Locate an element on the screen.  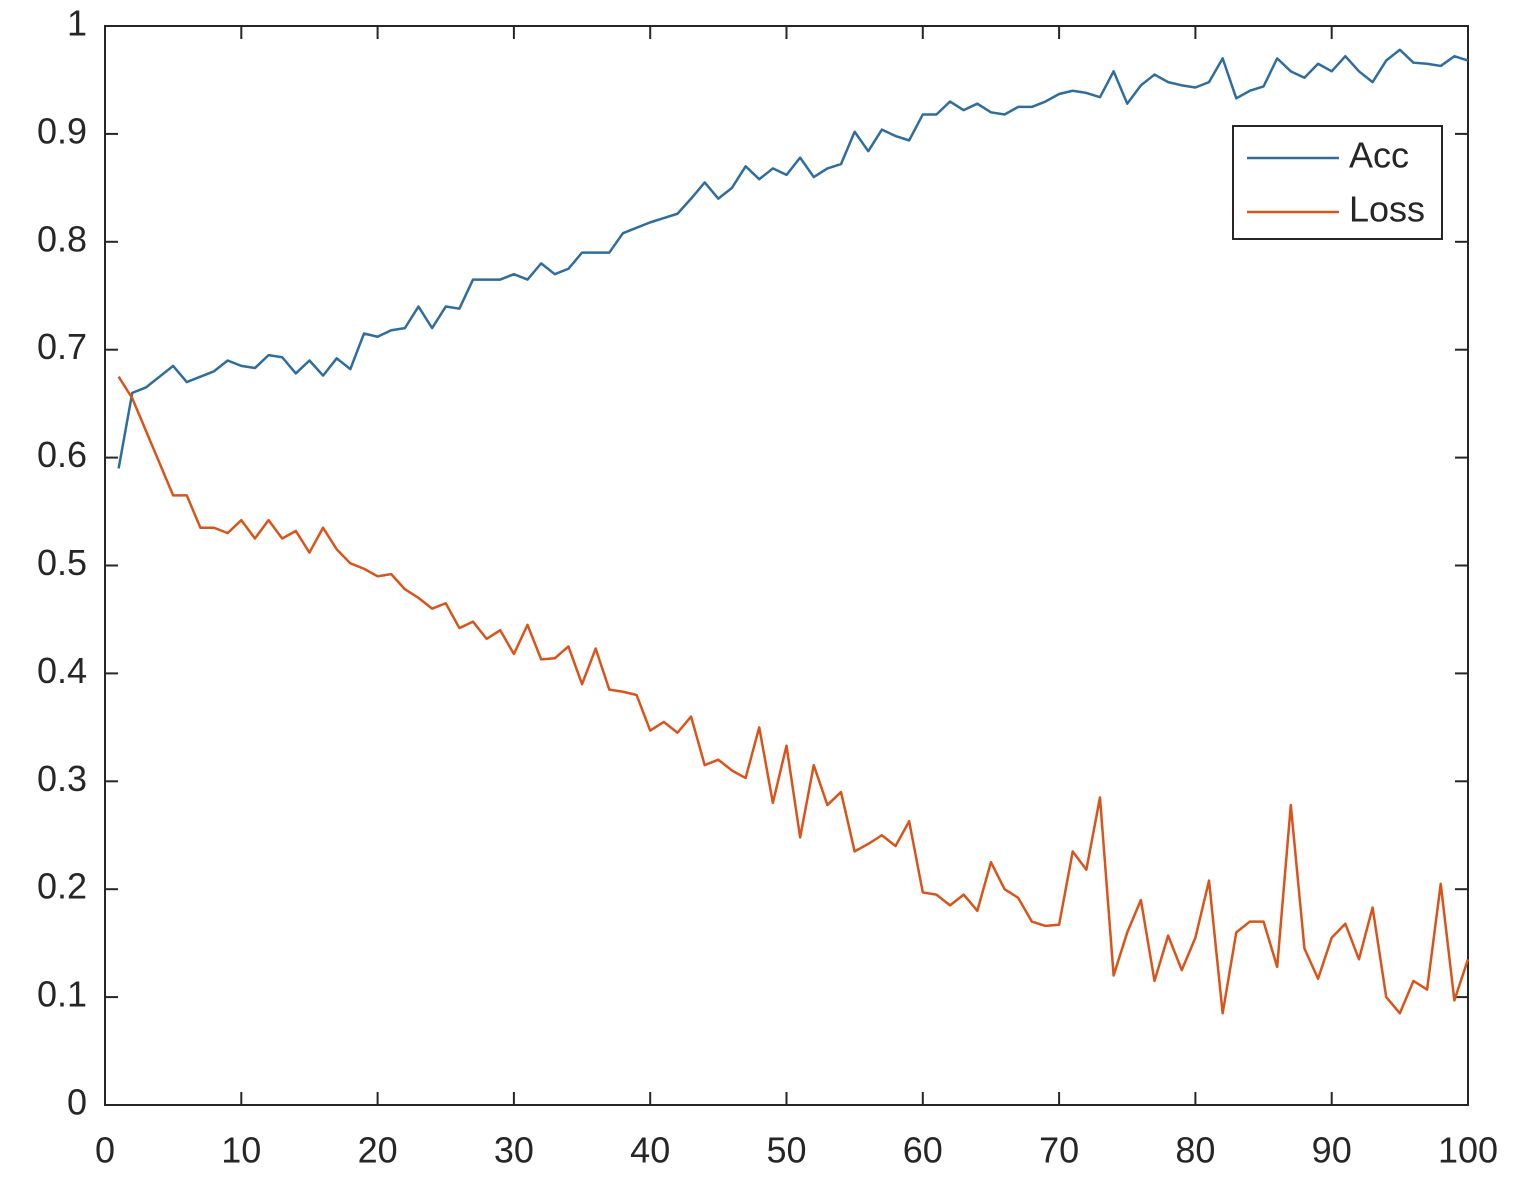
x-tick-label: 20 is located at coordinates (378, 1150).